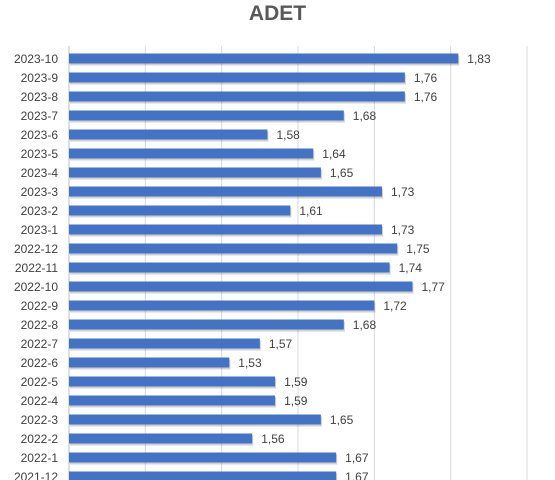 This screenshot has height=480, width=555. What do you see at coordinates (273, 439) in the screenshot?
I see `value-label: 1,56` at bounding box center [273, 439].